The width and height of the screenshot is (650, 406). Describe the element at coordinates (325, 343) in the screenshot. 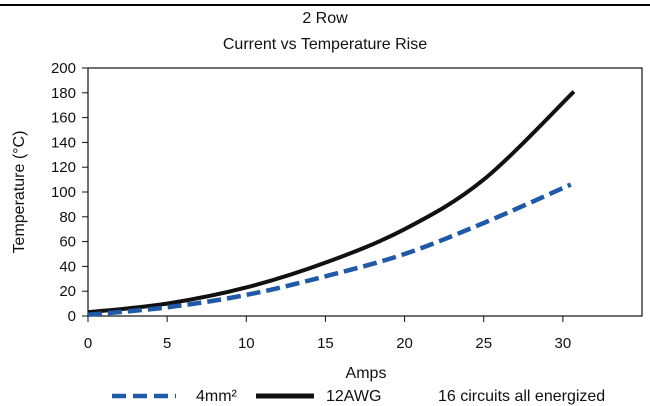

I see `x-tick-label: 15` at that location.